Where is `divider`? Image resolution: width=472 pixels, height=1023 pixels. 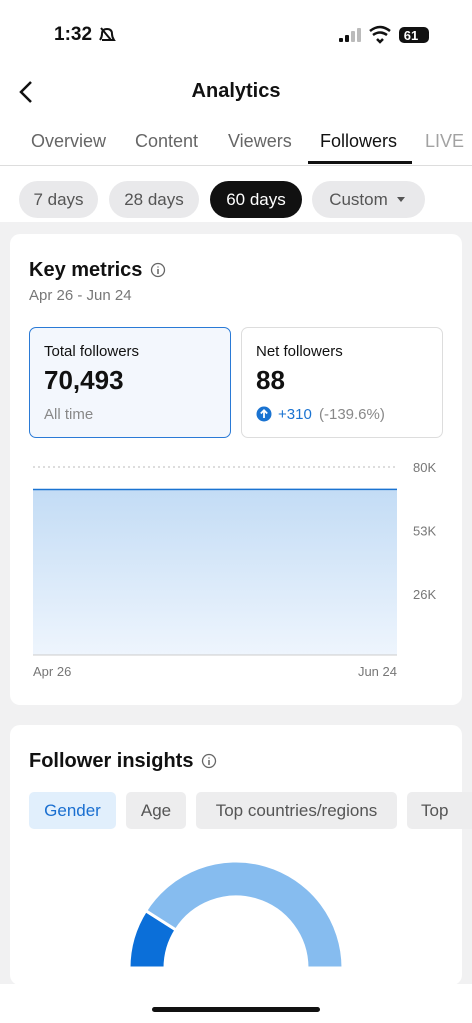 divider is located at coordinates (236, 165).